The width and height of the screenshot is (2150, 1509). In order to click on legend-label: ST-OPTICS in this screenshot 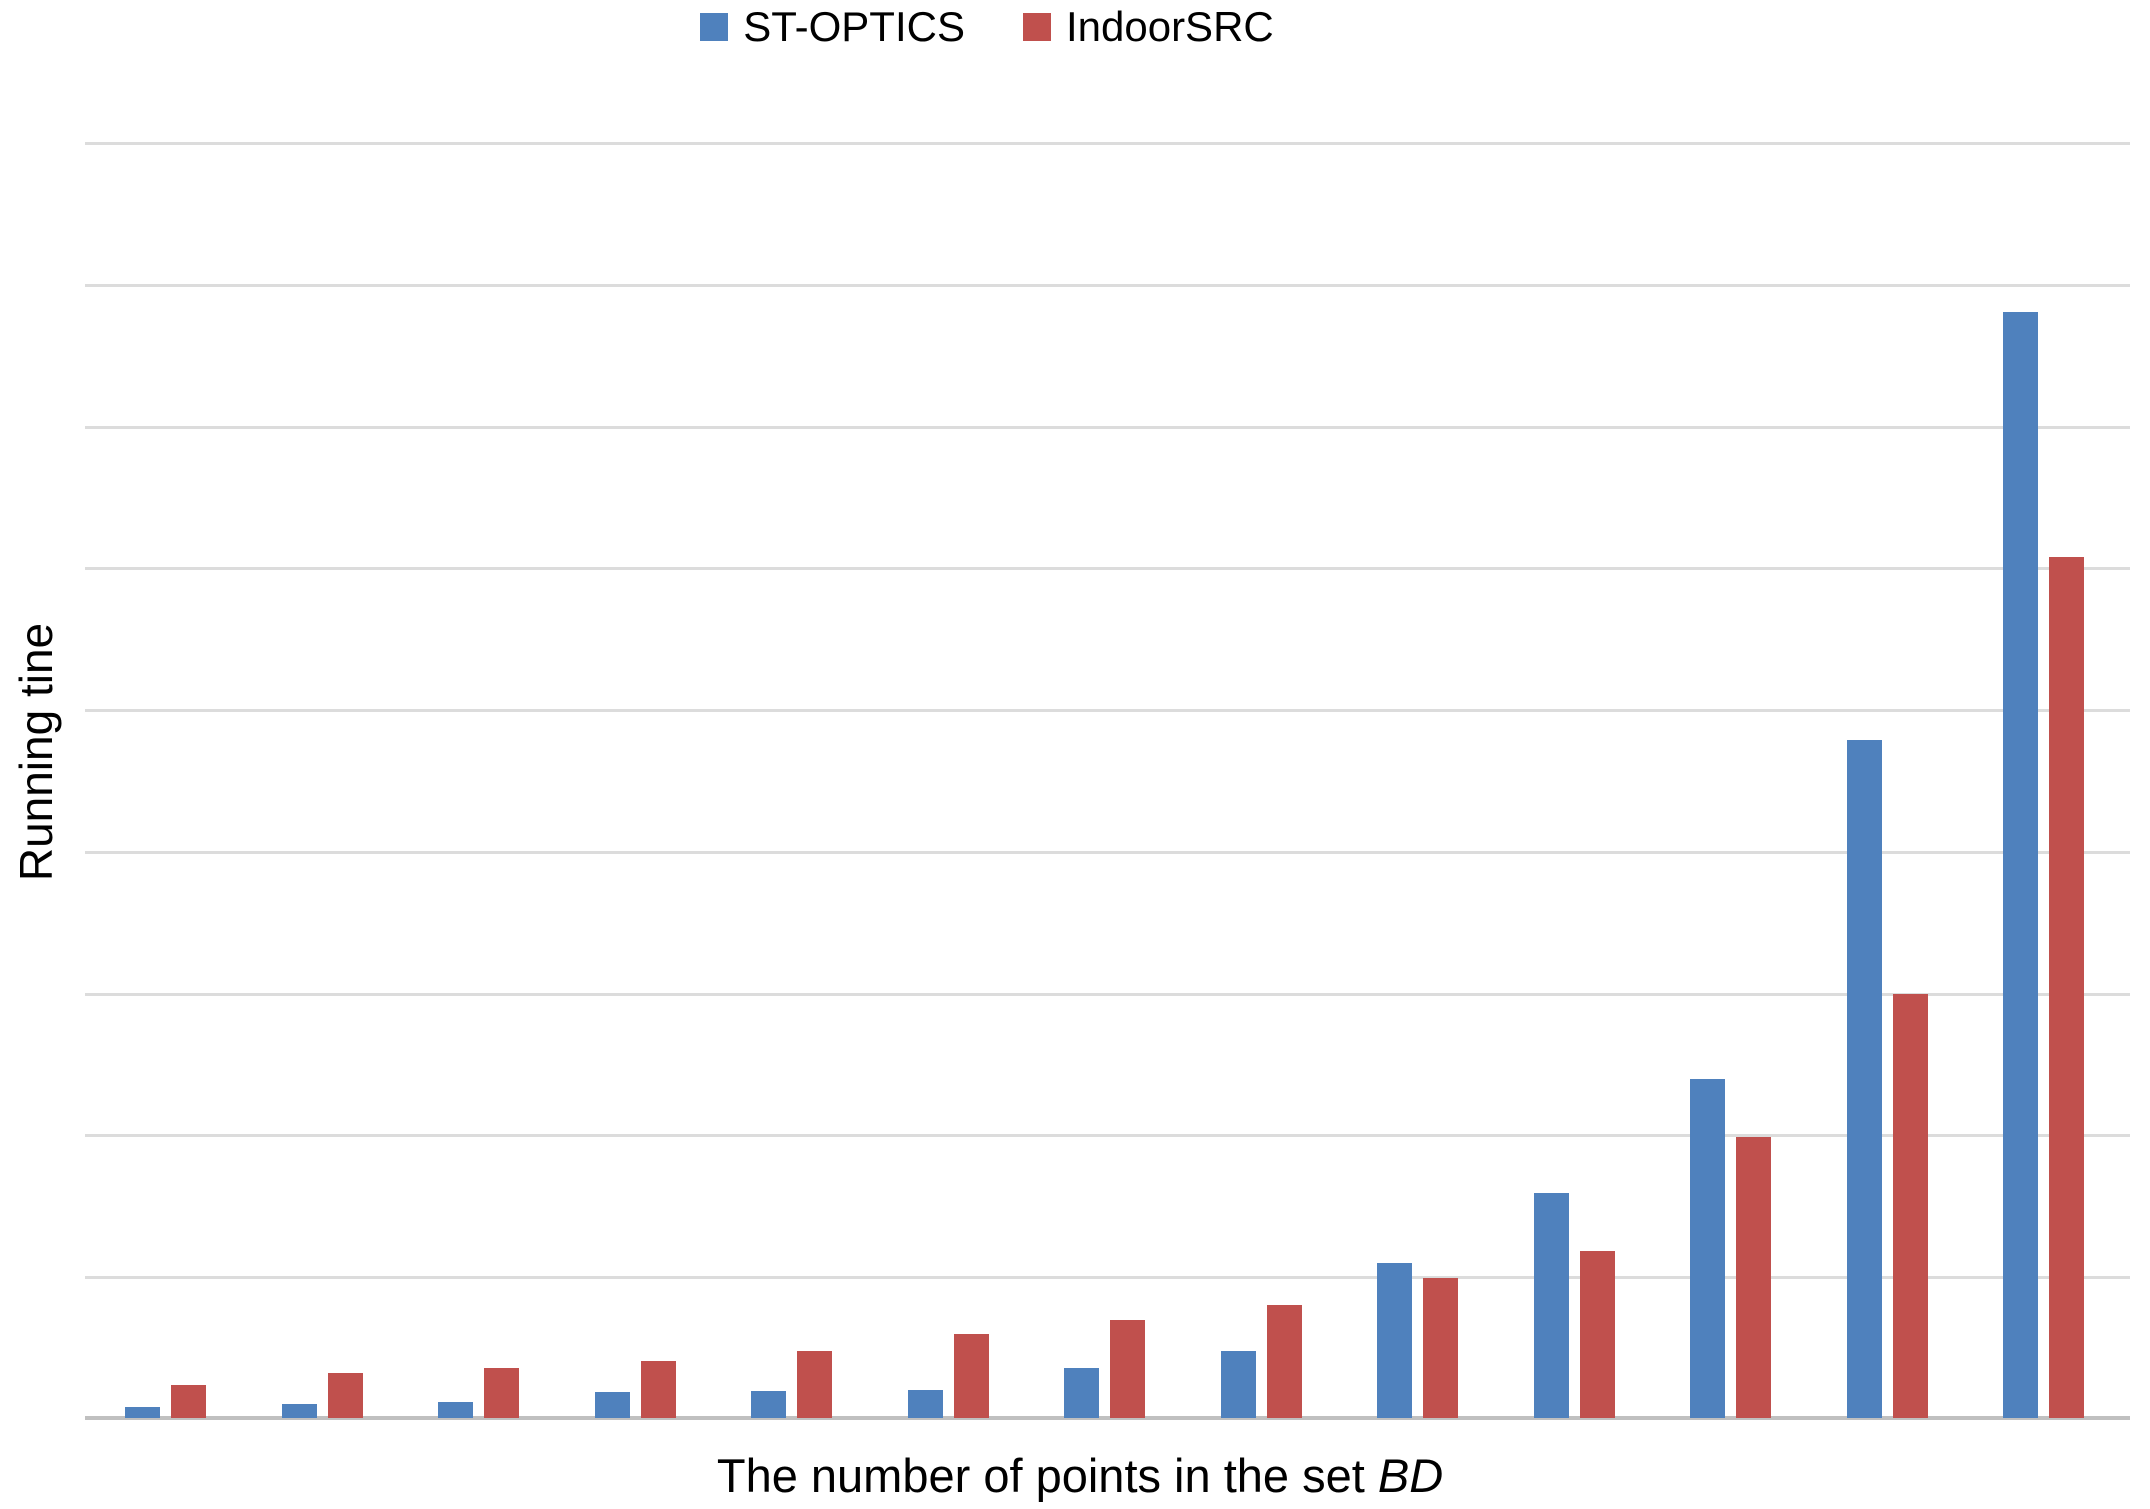, I will do `click(854, 26)`.